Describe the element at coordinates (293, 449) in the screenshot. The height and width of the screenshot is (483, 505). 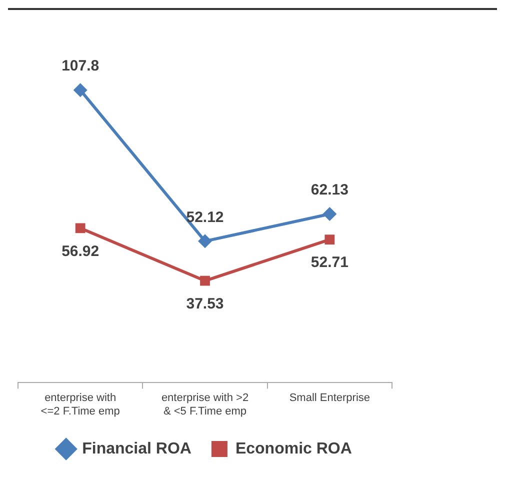
I see `legend-label: Economic ROA` at that location.